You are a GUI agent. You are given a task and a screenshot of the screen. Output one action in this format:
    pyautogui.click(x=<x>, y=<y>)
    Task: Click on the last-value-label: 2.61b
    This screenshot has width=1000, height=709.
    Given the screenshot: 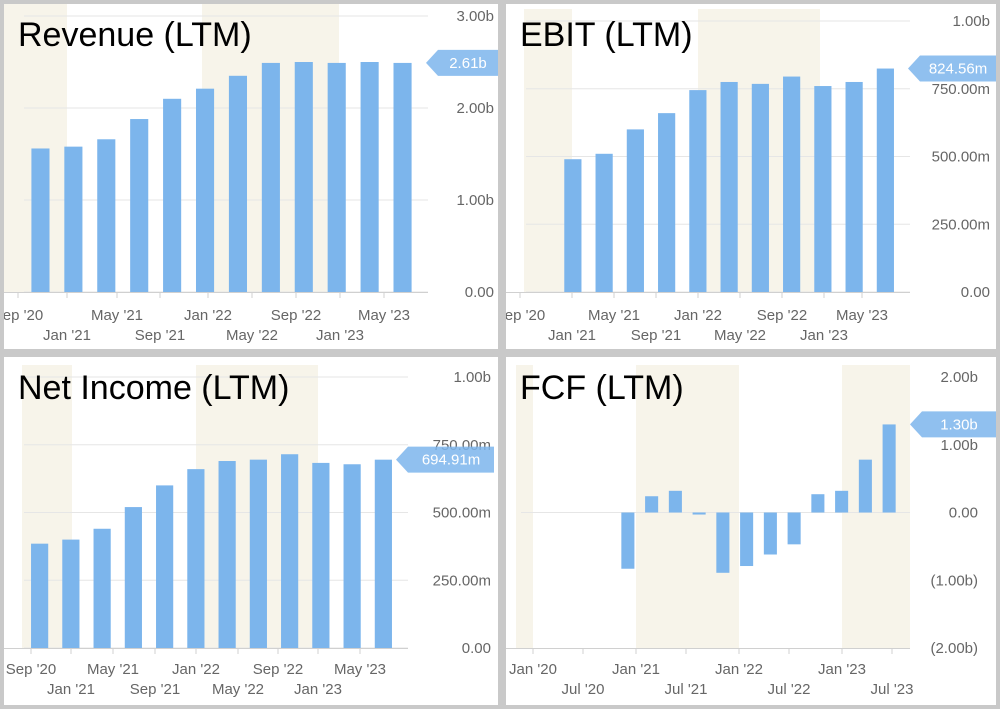 What is the action you would take?
    pyautogui.click(x=468, y=63)
    